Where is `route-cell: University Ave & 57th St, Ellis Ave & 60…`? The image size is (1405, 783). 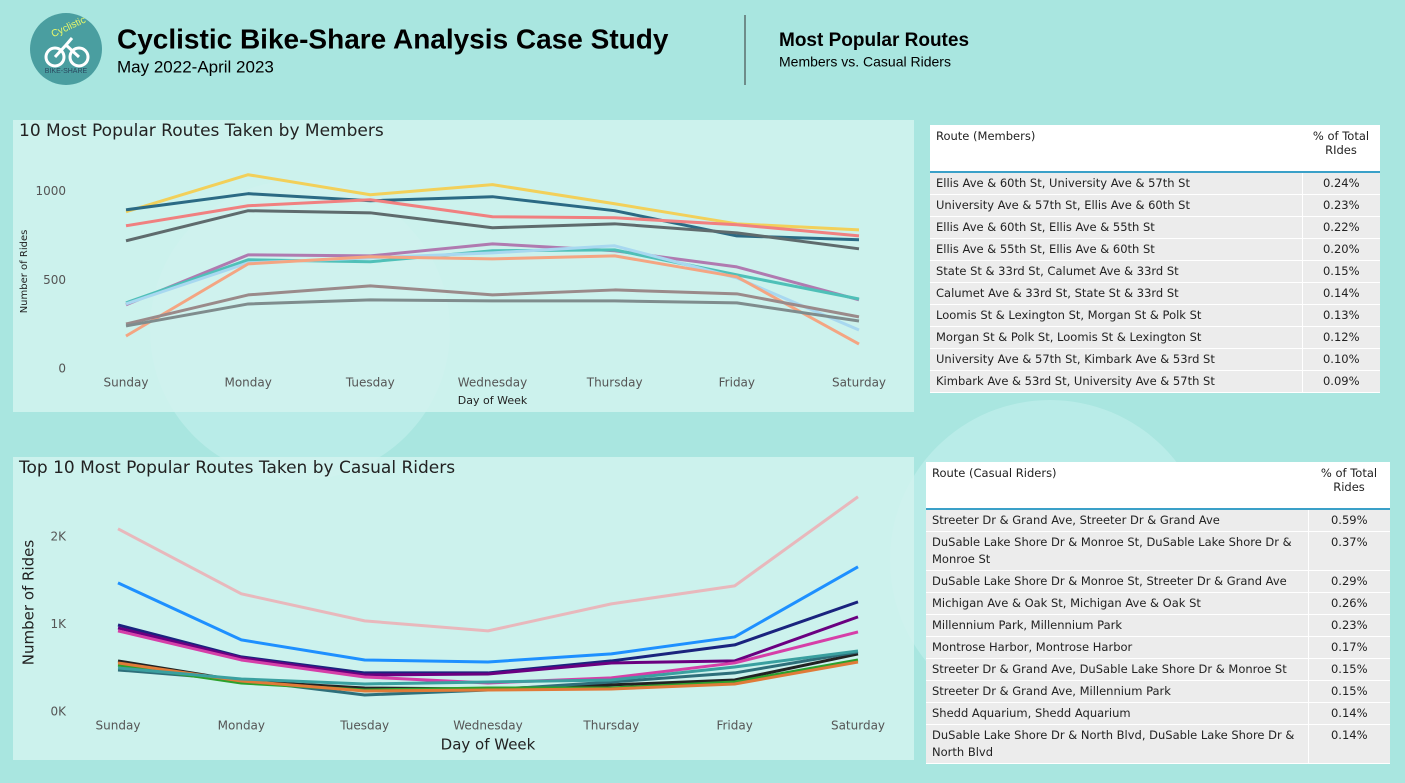 route-cell: University Ave & 57th St, Ellis Ave & 60… is located at coordinates (1116, 205).